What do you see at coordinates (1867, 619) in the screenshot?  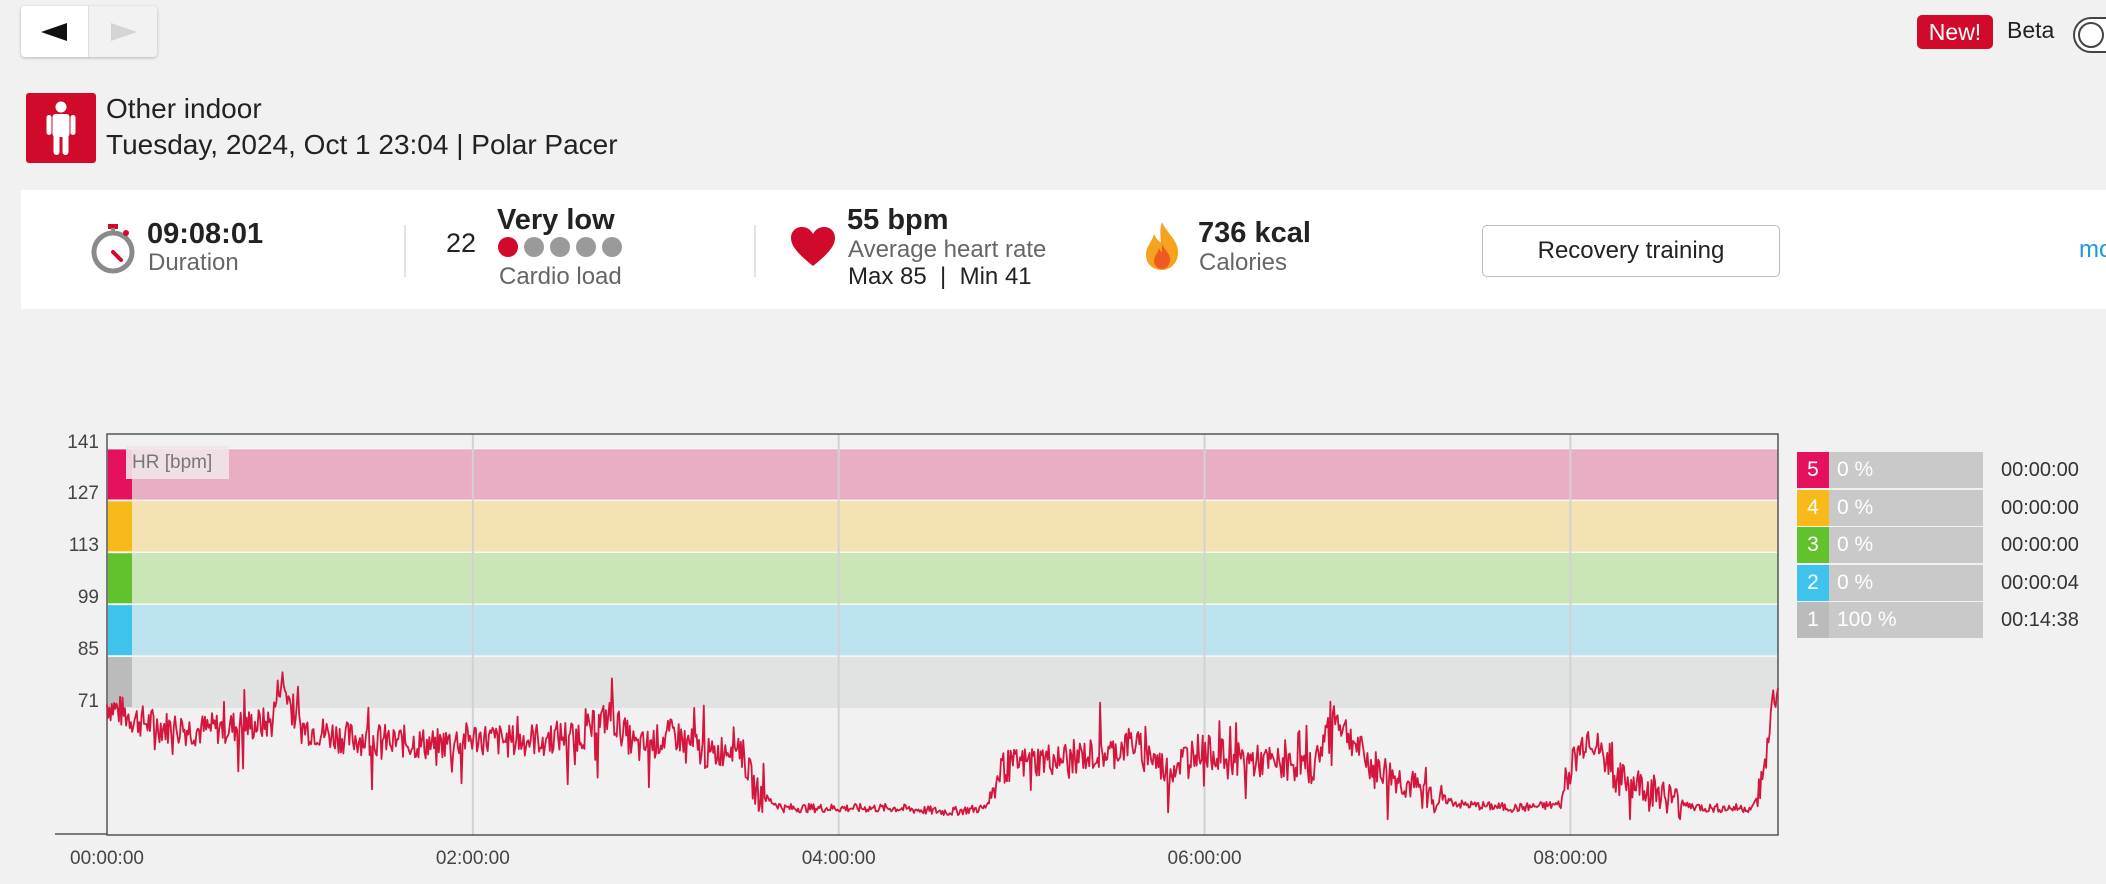 I see `zone-percent: 100 %` at bounding box center [1867, 619].